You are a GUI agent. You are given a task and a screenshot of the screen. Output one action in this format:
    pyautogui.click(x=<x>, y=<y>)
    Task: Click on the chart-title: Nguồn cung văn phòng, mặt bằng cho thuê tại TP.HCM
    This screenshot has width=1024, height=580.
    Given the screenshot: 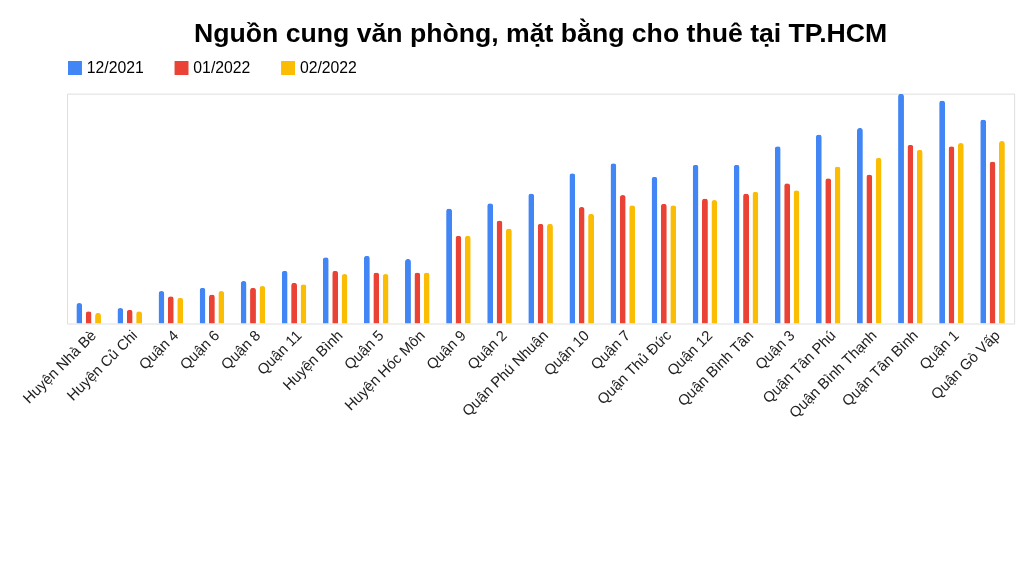 What is the action you would take?
    pyautogui.click(x=540, y=33)
    